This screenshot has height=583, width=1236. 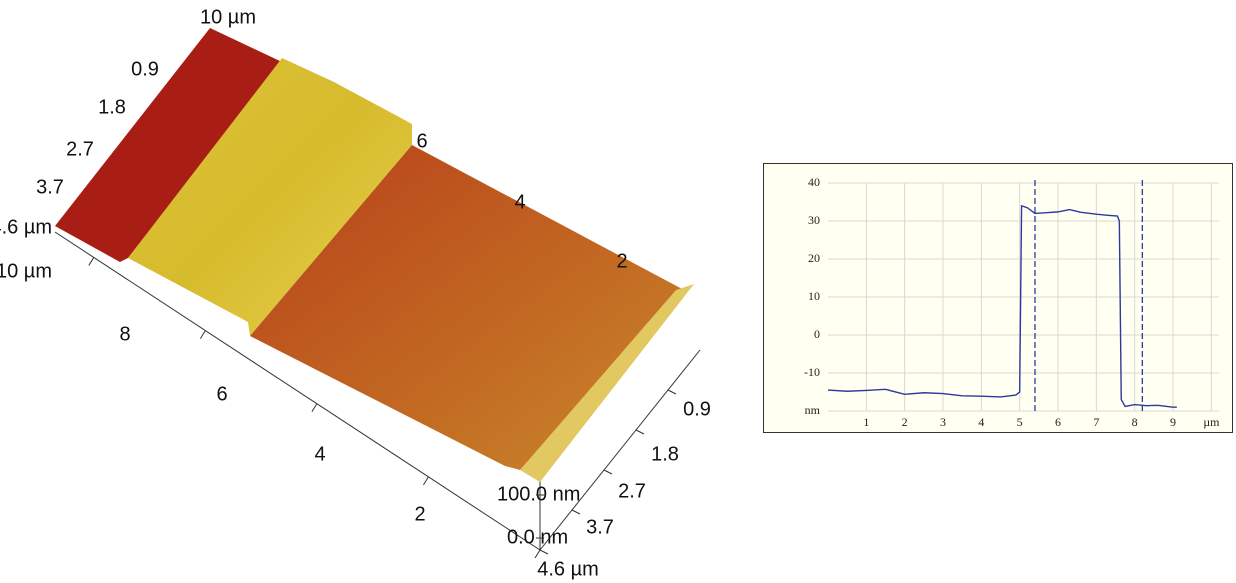 What do you see at coordinates (1020, 422) in the screenshot?
I see `x-tick-label: 5` at bounding box center [1020, 422].